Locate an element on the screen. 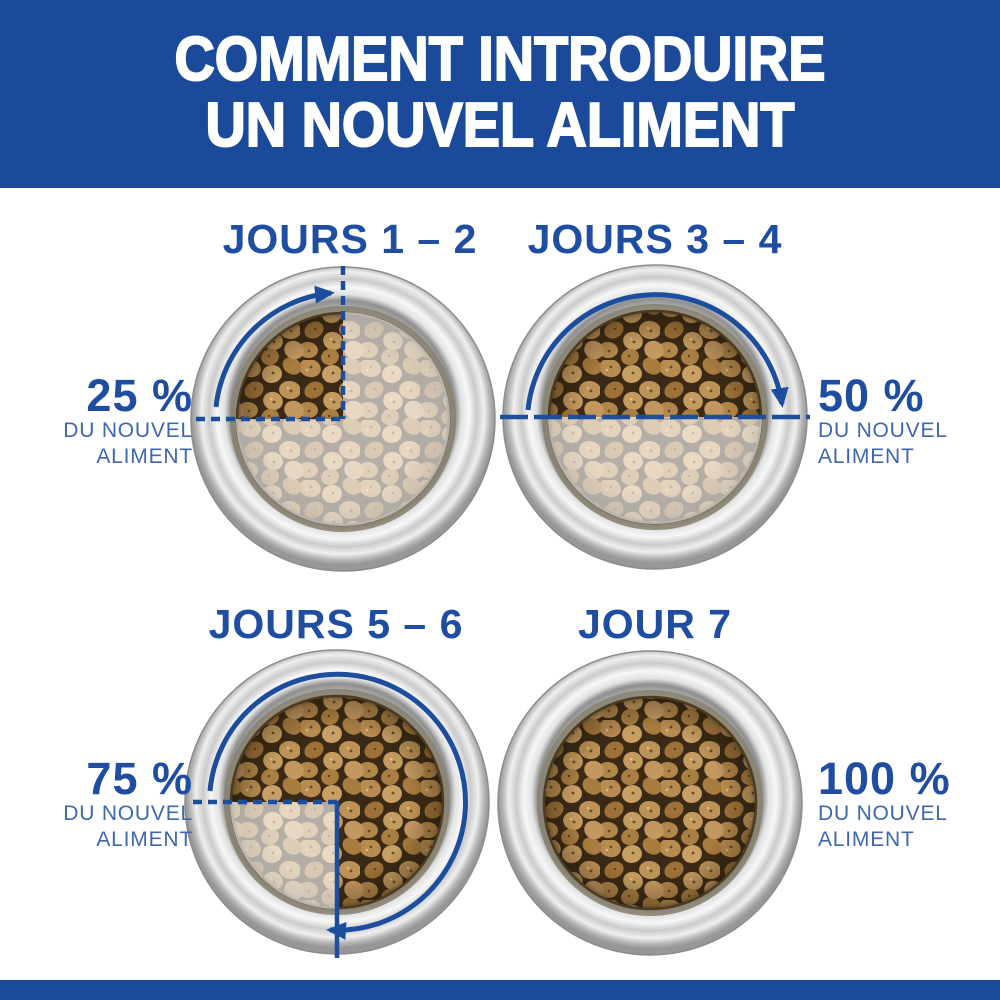 The height and width of the screenshot is (1000, 1000). percent-value: 100 % is located at coordinates (884, 778).